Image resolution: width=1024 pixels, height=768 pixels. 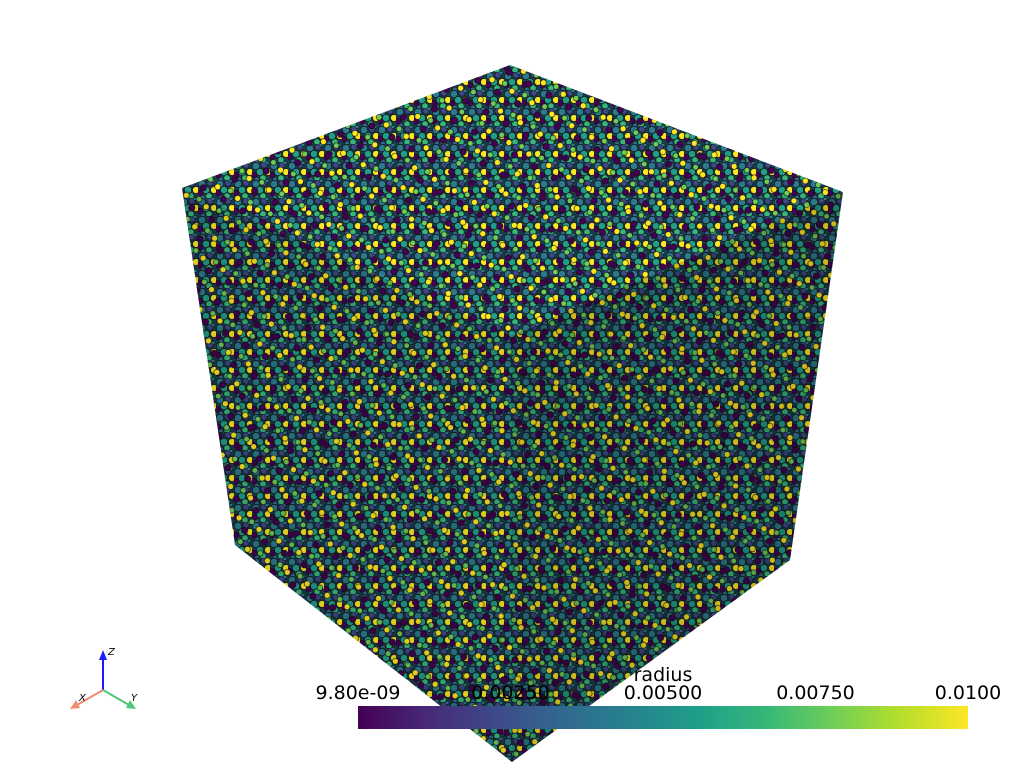 What do you see at coordinates (663, 693) in the screenshot?
I see `tick-label: 0.00500` at bounding box center [663, 693].